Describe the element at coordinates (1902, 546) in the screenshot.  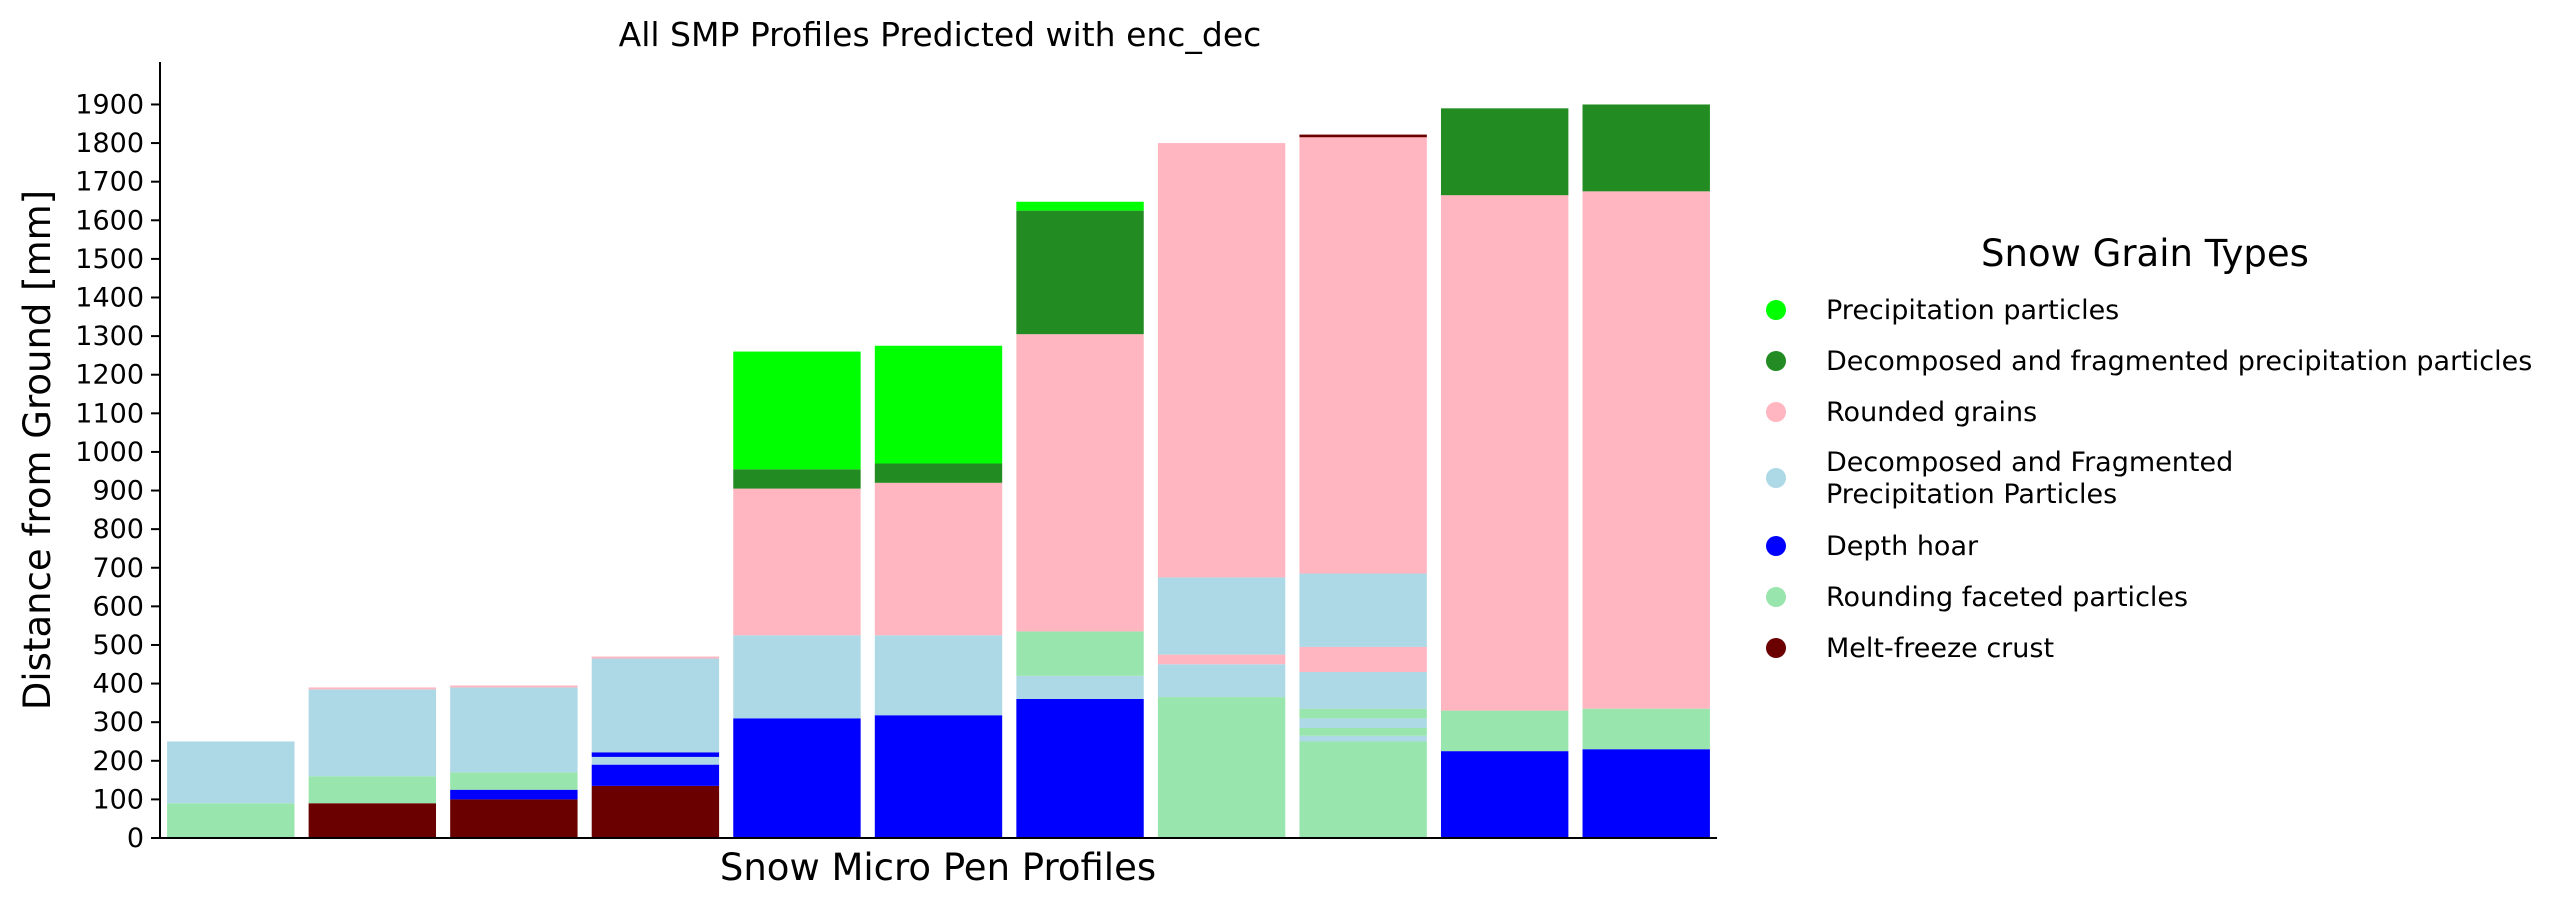
I see `legend-label: Depth hoar` at that location.